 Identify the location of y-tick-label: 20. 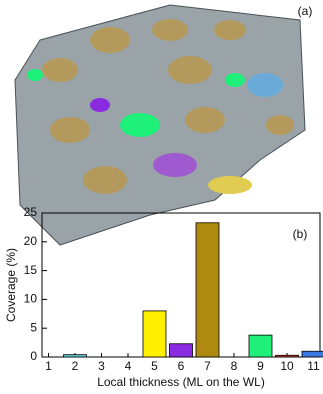
(31, 241).